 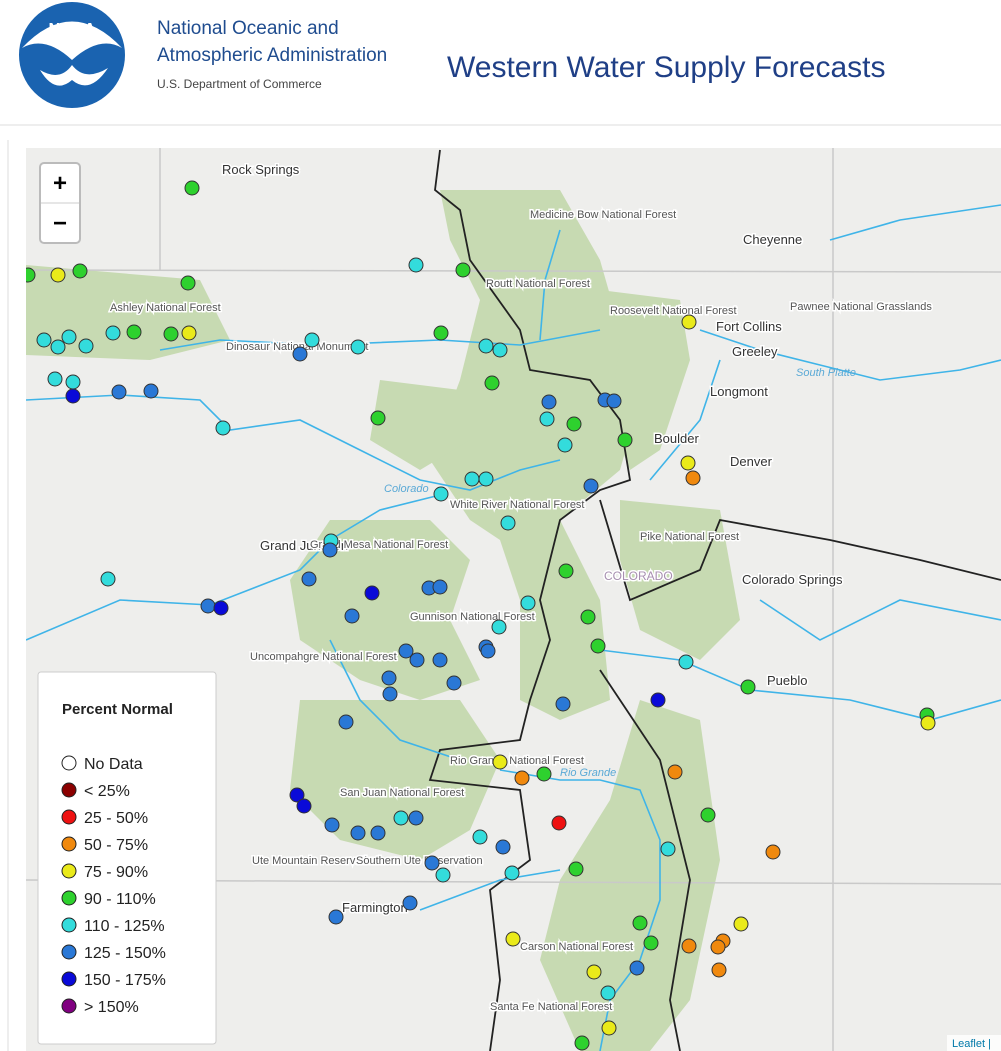 What do you see at coordinates (971, 1044) in the screenshot?
I see `attribution: Leaflet |` at bounding box center [971, 1044].